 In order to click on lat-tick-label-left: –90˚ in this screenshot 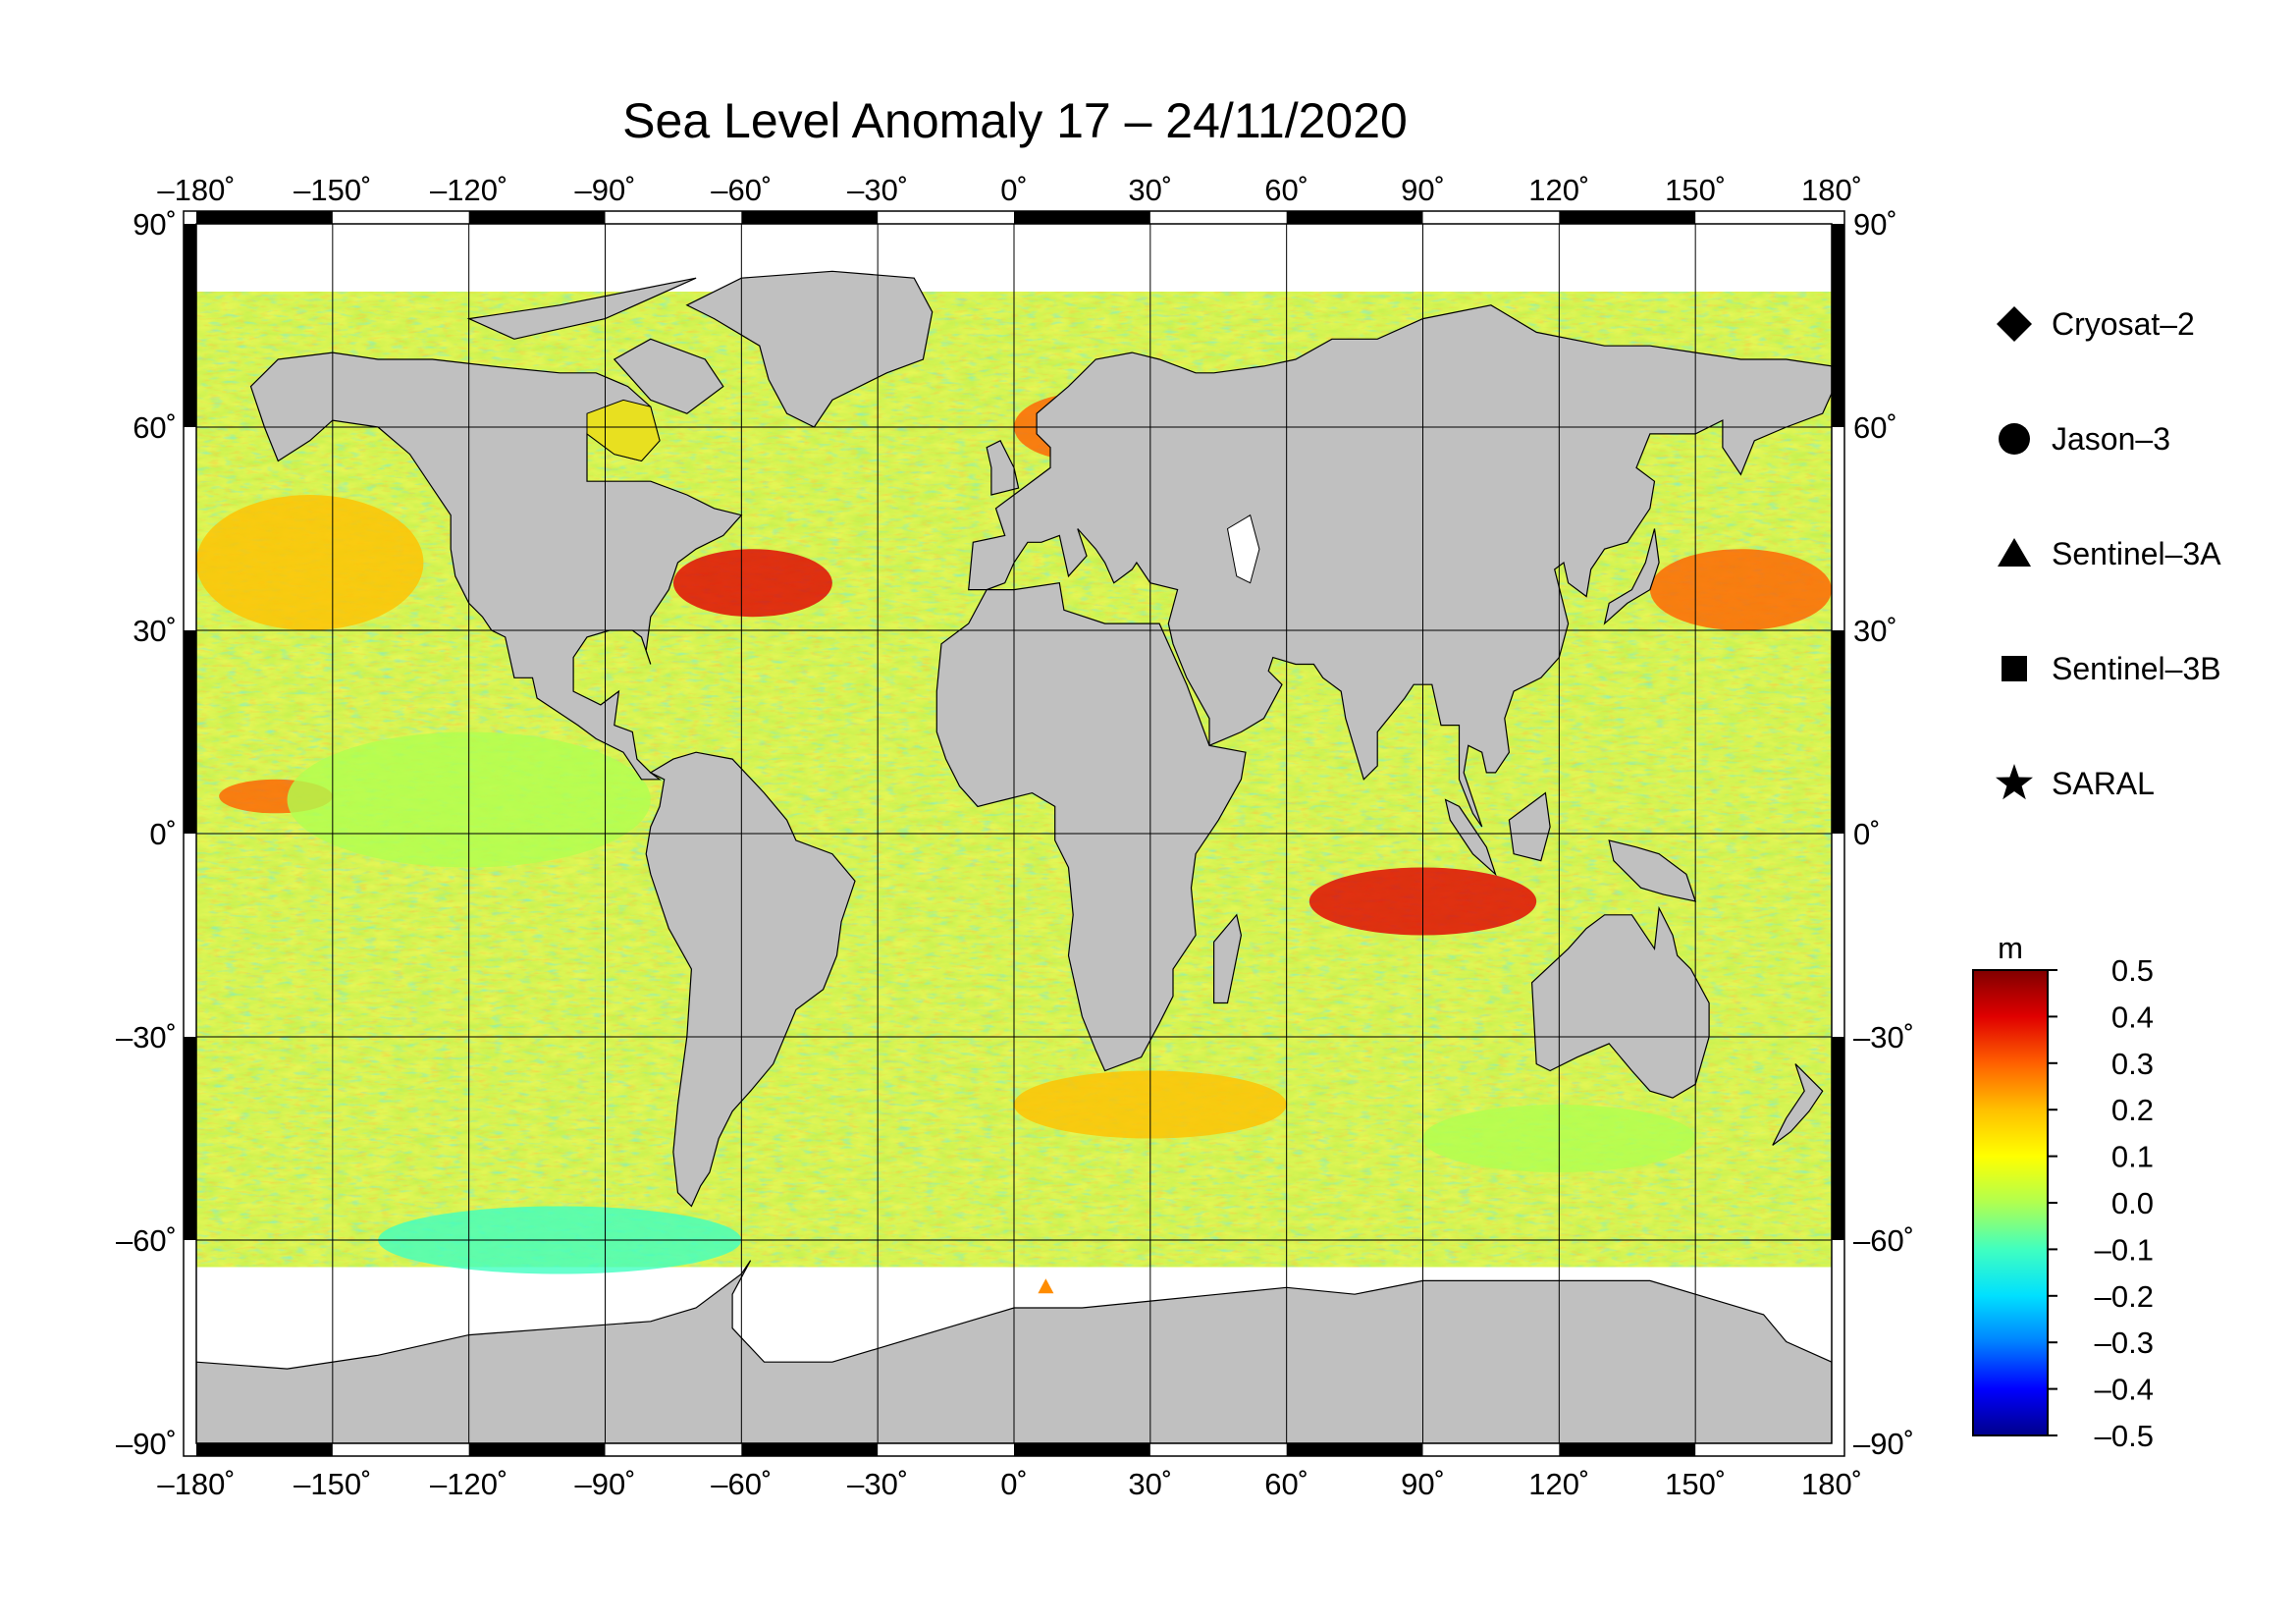, I will do `click(147, 1444)`.